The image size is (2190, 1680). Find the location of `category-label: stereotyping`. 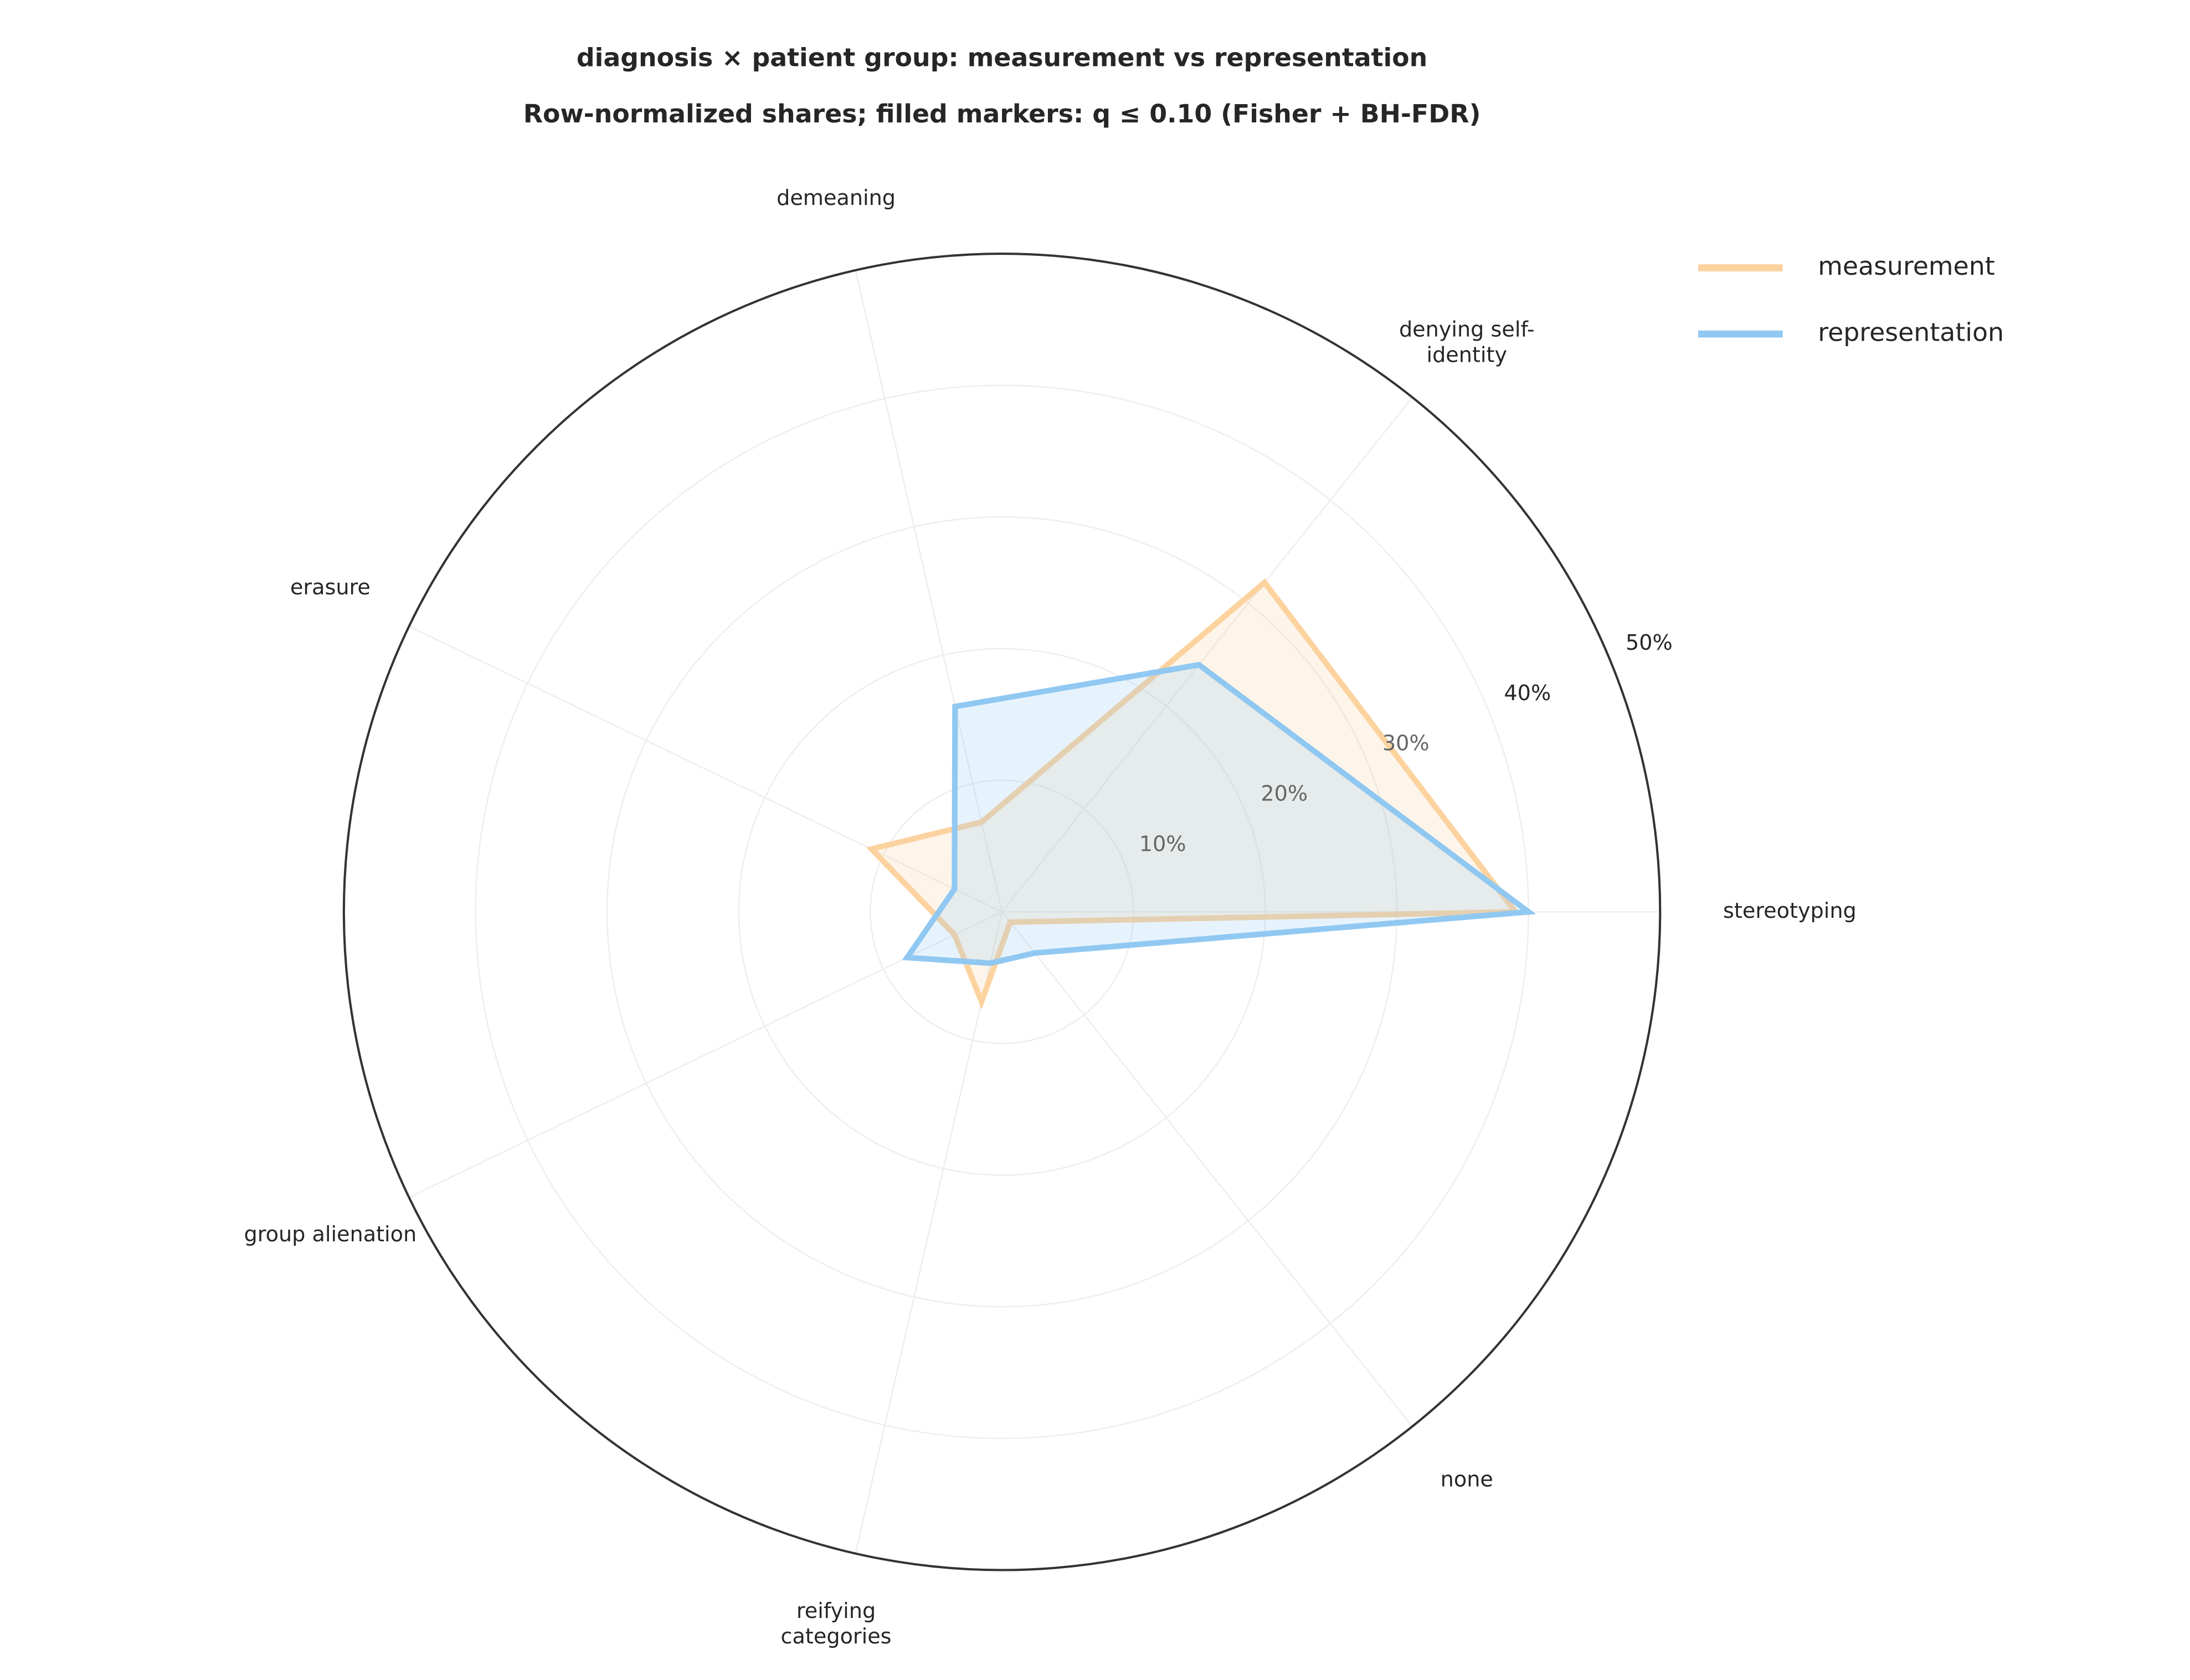

category-label: stereotyping is located at coordinates (1790, 910).